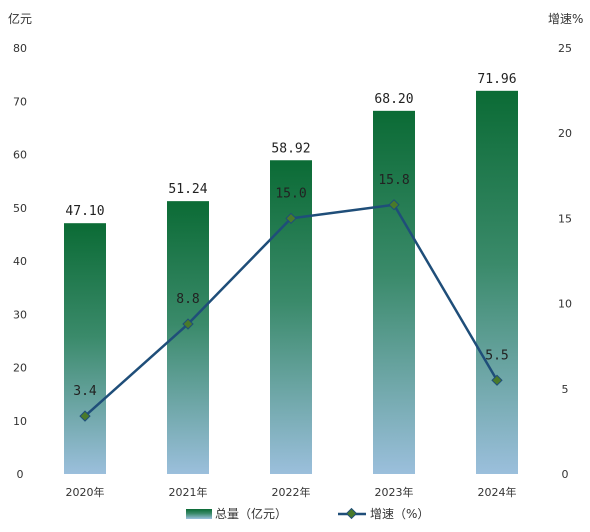 This screenshot has width=590, height=532. What do you see at coordinates (290, 193) in the screenshot?
I see `line-value-label: 15.0` at bounding box center [290, 193].